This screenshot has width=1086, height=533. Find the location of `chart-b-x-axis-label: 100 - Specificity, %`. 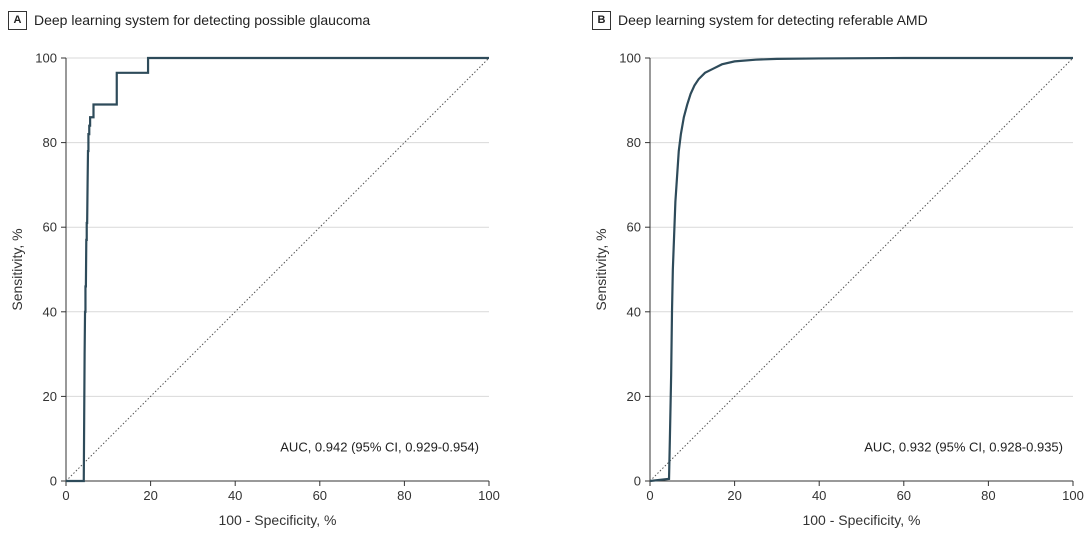

chart-b-x-axis-label: 100 - Specificity, % is located at coordinates (861, 520).